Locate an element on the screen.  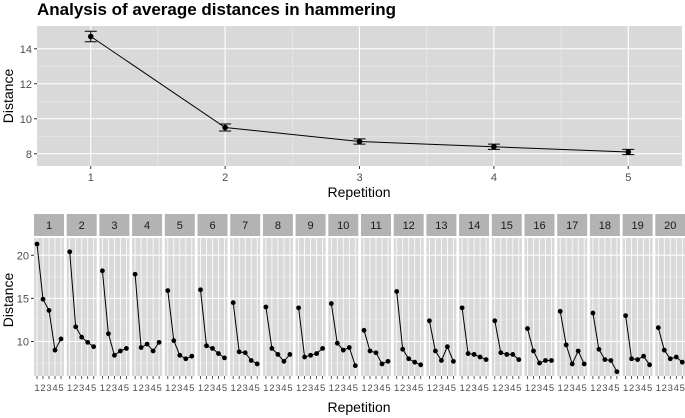
facet-panel: 16 1 2 3 4 5 is located at coordinates (539, 304).